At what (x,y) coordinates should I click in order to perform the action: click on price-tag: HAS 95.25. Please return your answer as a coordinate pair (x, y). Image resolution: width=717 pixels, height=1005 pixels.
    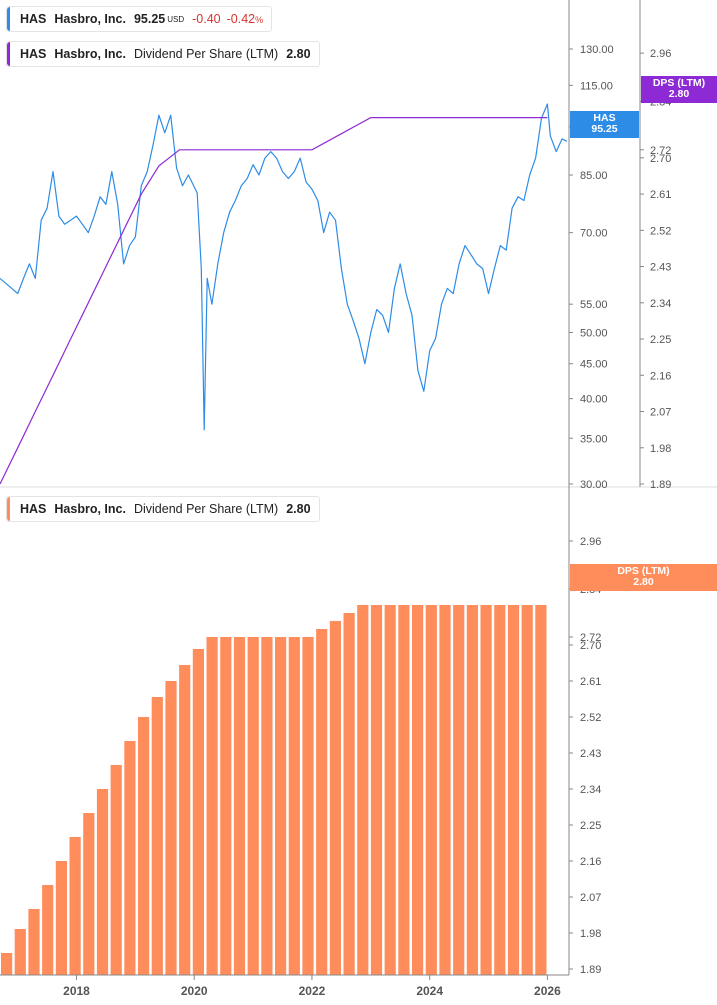
    Looking at the image, I should click on (604, 124).